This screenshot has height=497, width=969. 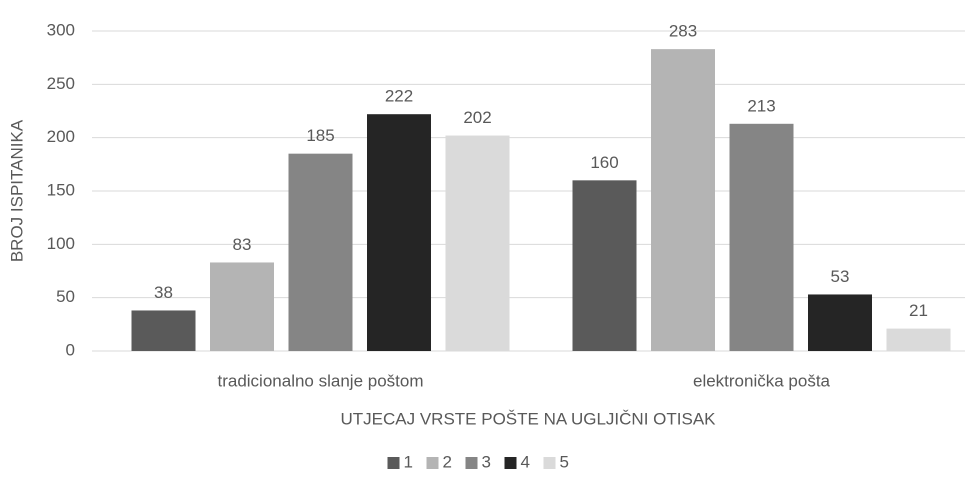 What do you see at coordinates (477, 117) in the screenshot?
I see `data-label: 202` at bounding box center [477, 117].